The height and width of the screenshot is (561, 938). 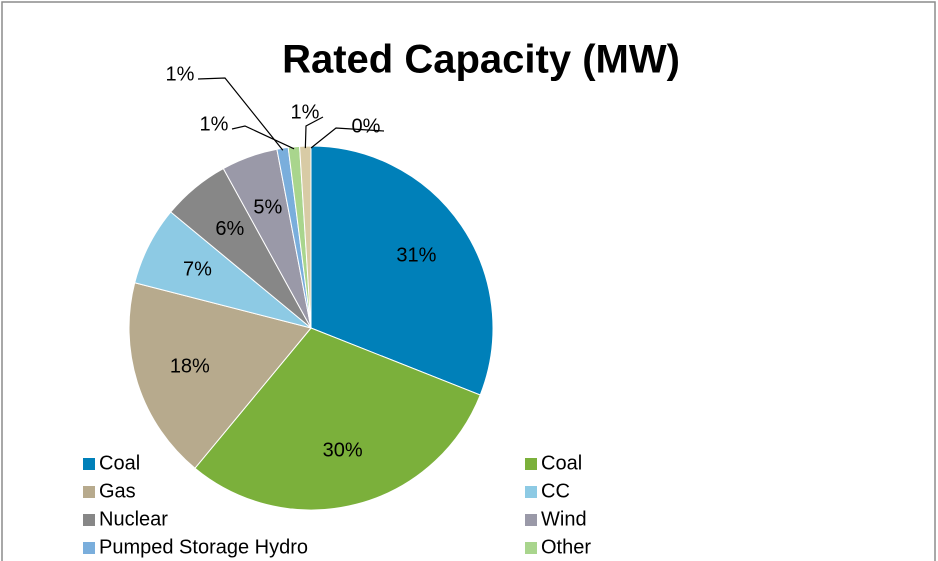 I want to click on legend-label: Wind, so click(x=564, y=519).